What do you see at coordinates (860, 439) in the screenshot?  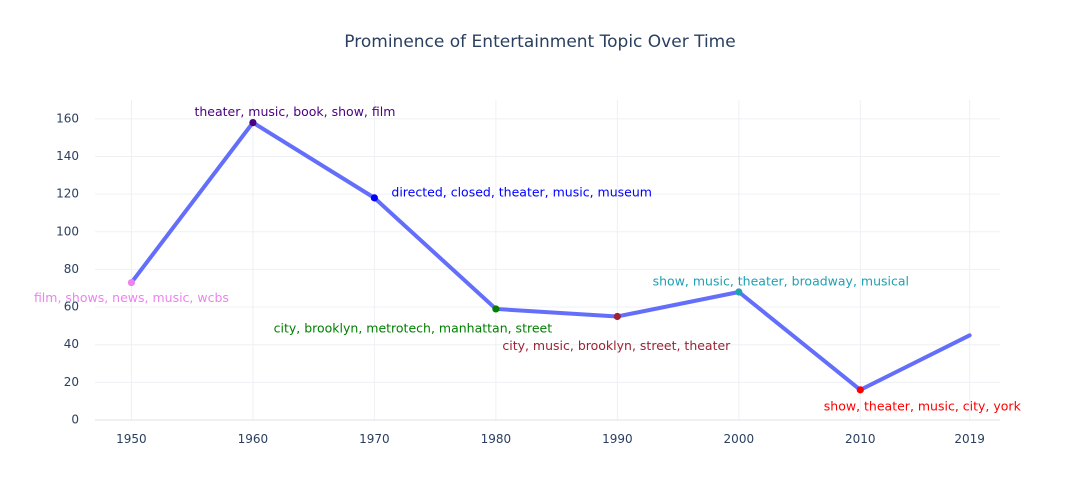 I see `x-tick-label: 2010` at bounding box center [860, 439].